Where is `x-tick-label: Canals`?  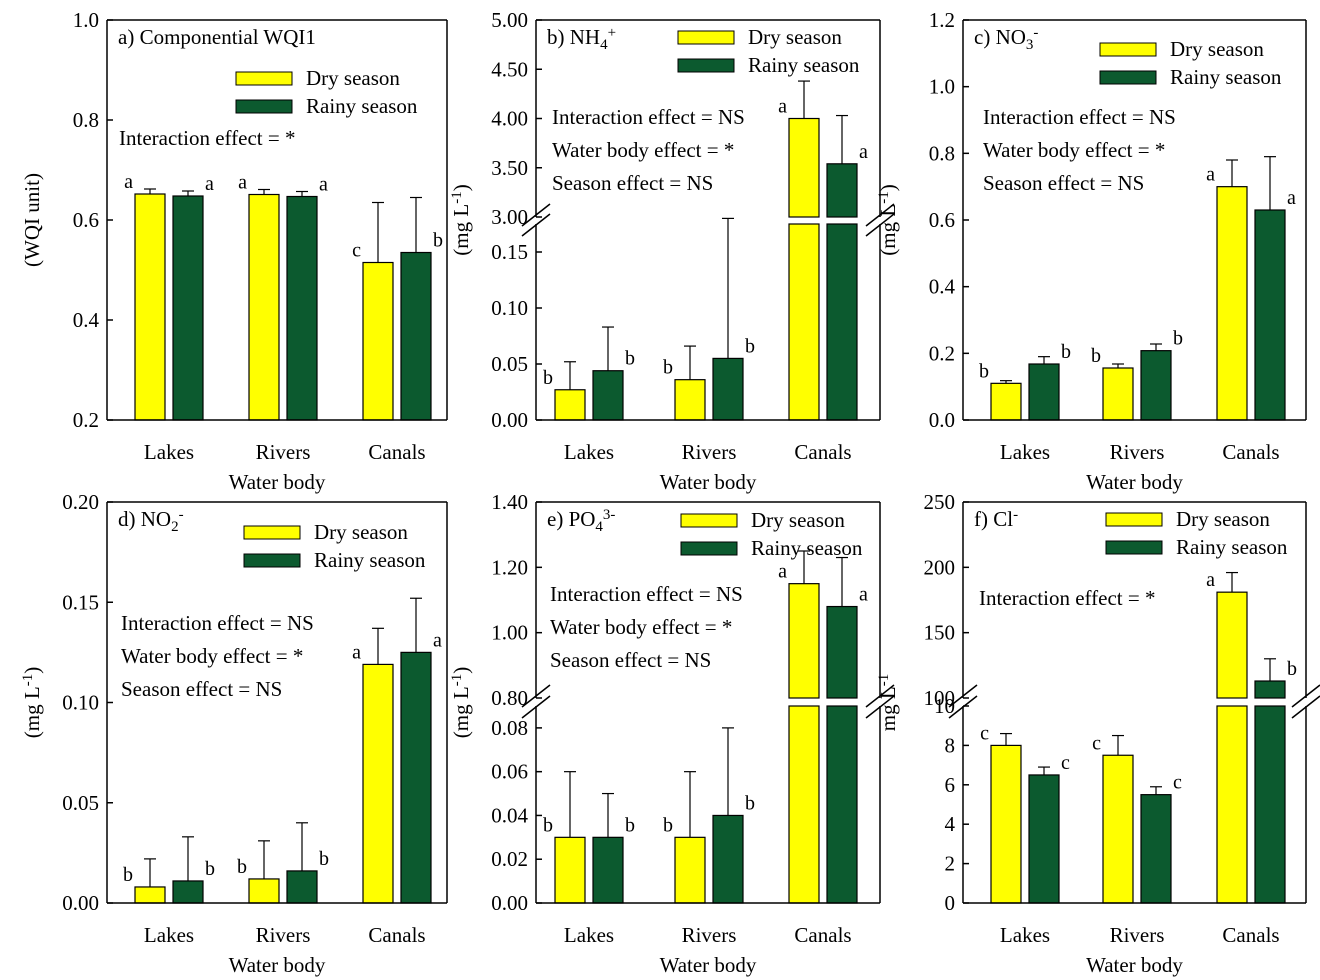 x-tick-label: Canals is located at coordinates (1250, 452).